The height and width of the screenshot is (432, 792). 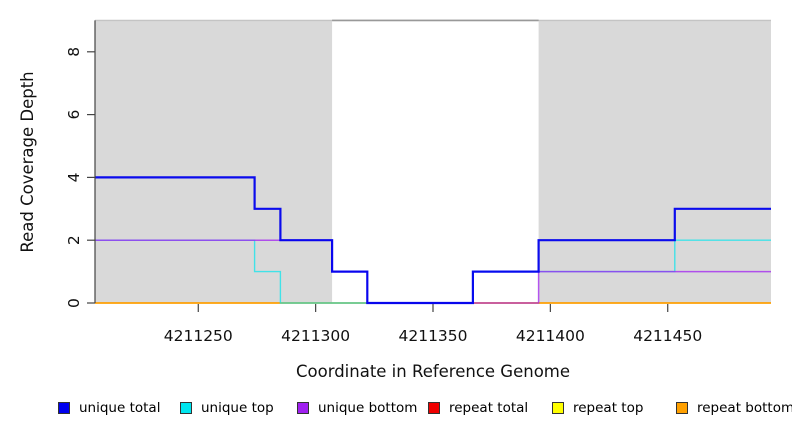 I want to click on legend-label: unique top, so click(x=237, y=408).